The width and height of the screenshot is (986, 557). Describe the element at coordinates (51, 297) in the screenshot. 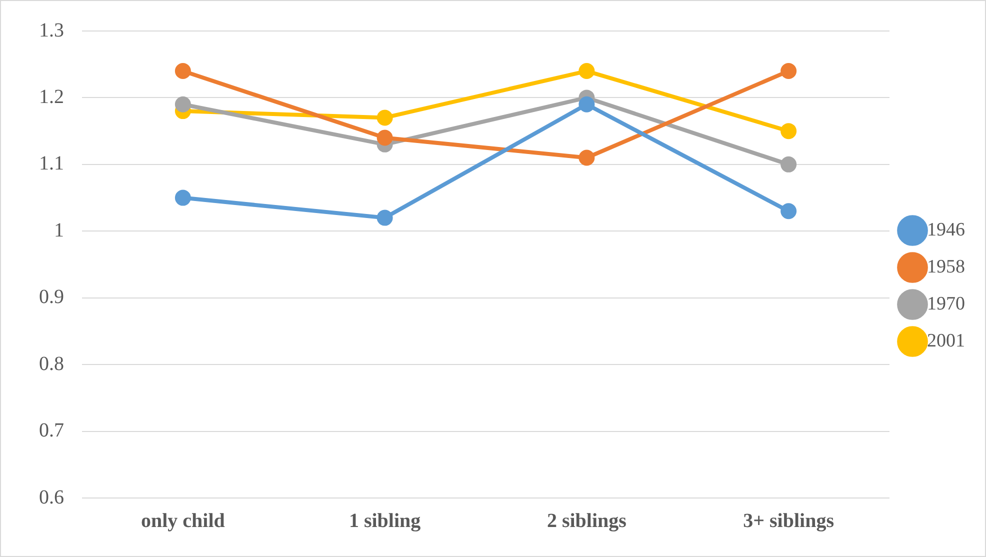

I see `y-tick-label: 0.9` at that location.